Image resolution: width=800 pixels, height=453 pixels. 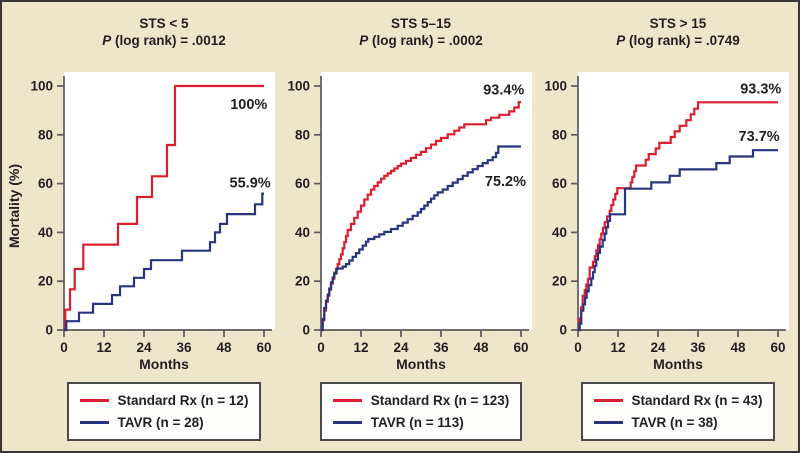 I want to click on legend: Standard Rx (n = 43) TAVR (n = 38), so click(x=678, y=411).